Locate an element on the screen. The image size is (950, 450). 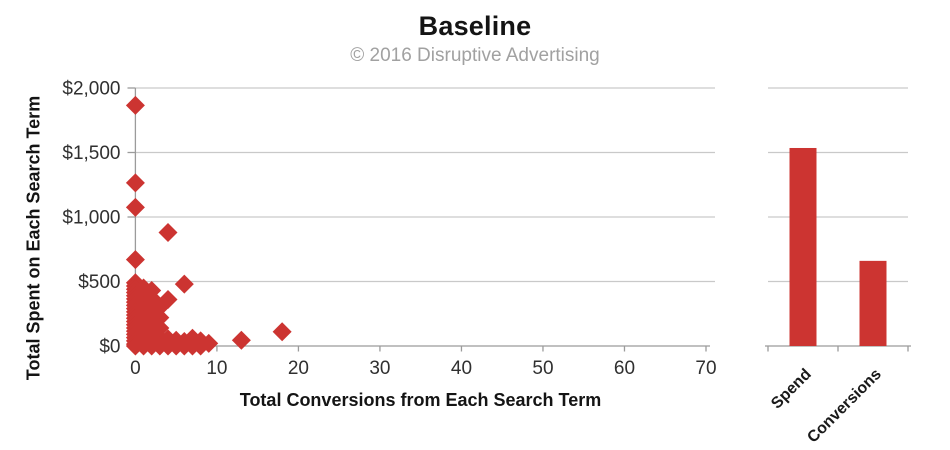
bar-category-label: Spend is located at coordinates (791, 389).